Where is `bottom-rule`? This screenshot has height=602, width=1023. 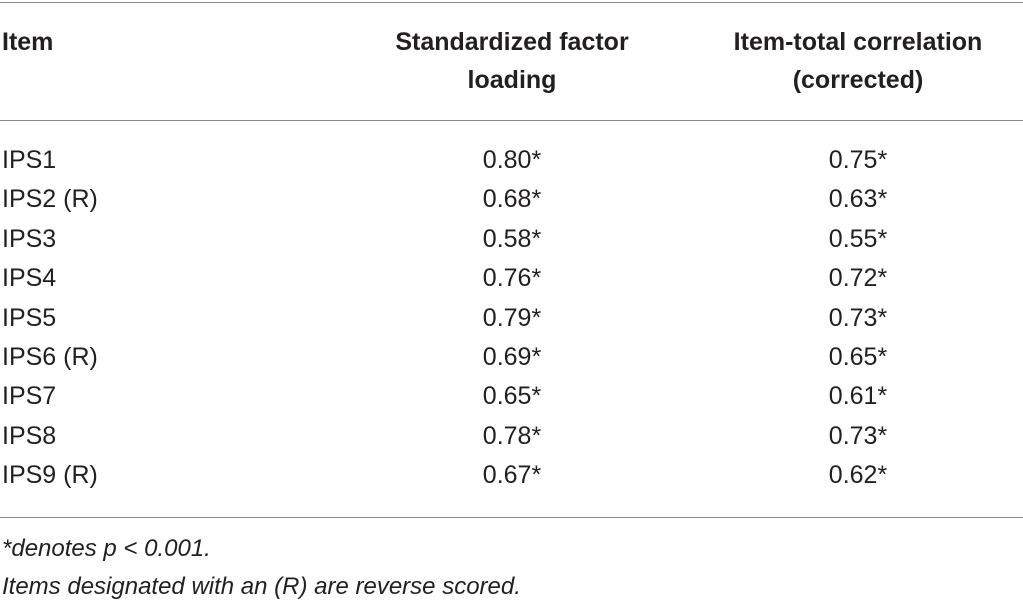 bottom-rule is located at coordinates (511, 517).